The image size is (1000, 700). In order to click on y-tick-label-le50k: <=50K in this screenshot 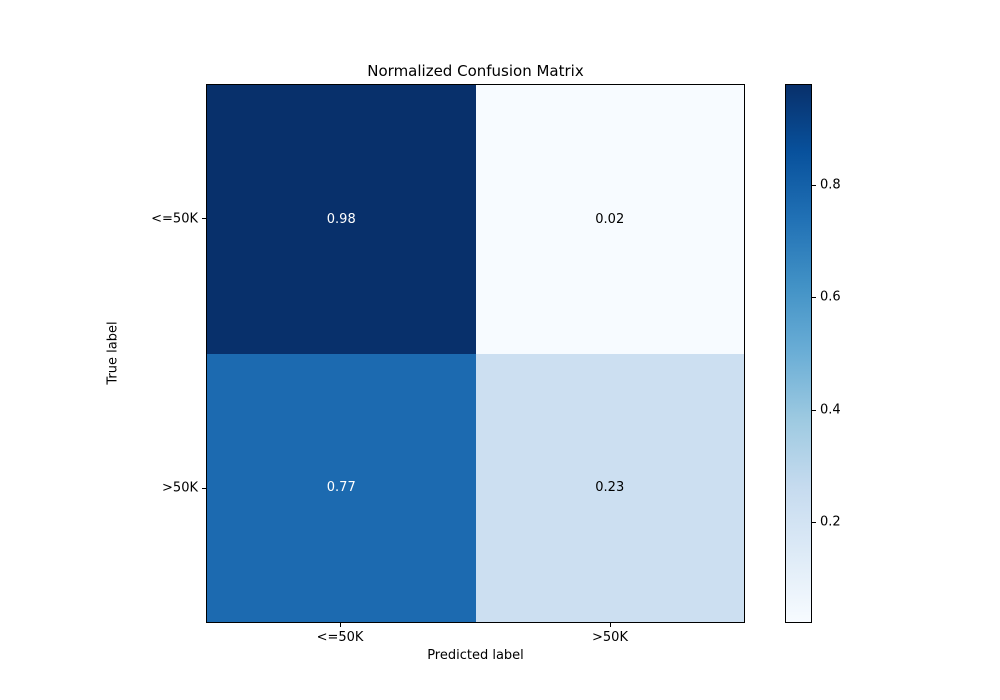, I will do `click(174, 219)`.